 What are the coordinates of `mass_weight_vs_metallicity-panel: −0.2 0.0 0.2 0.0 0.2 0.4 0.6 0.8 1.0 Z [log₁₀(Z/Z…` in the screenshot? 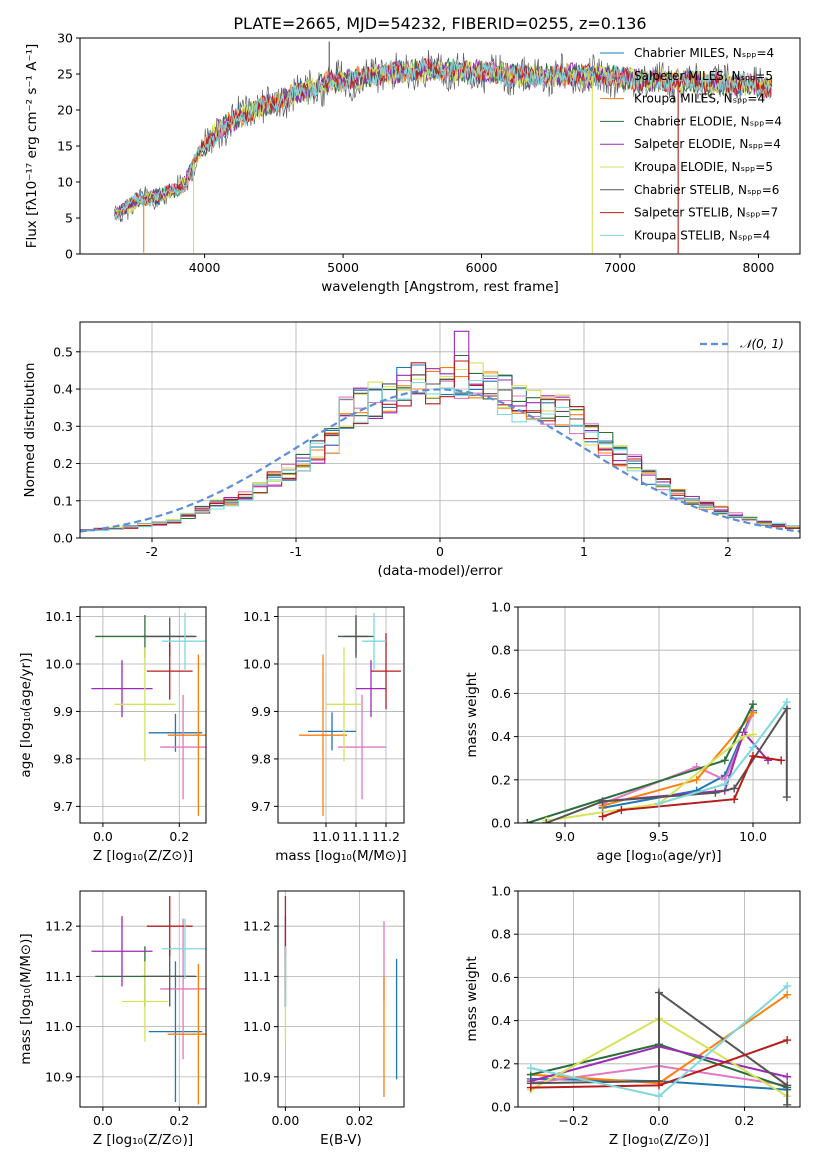 It's located at (632, 1016).